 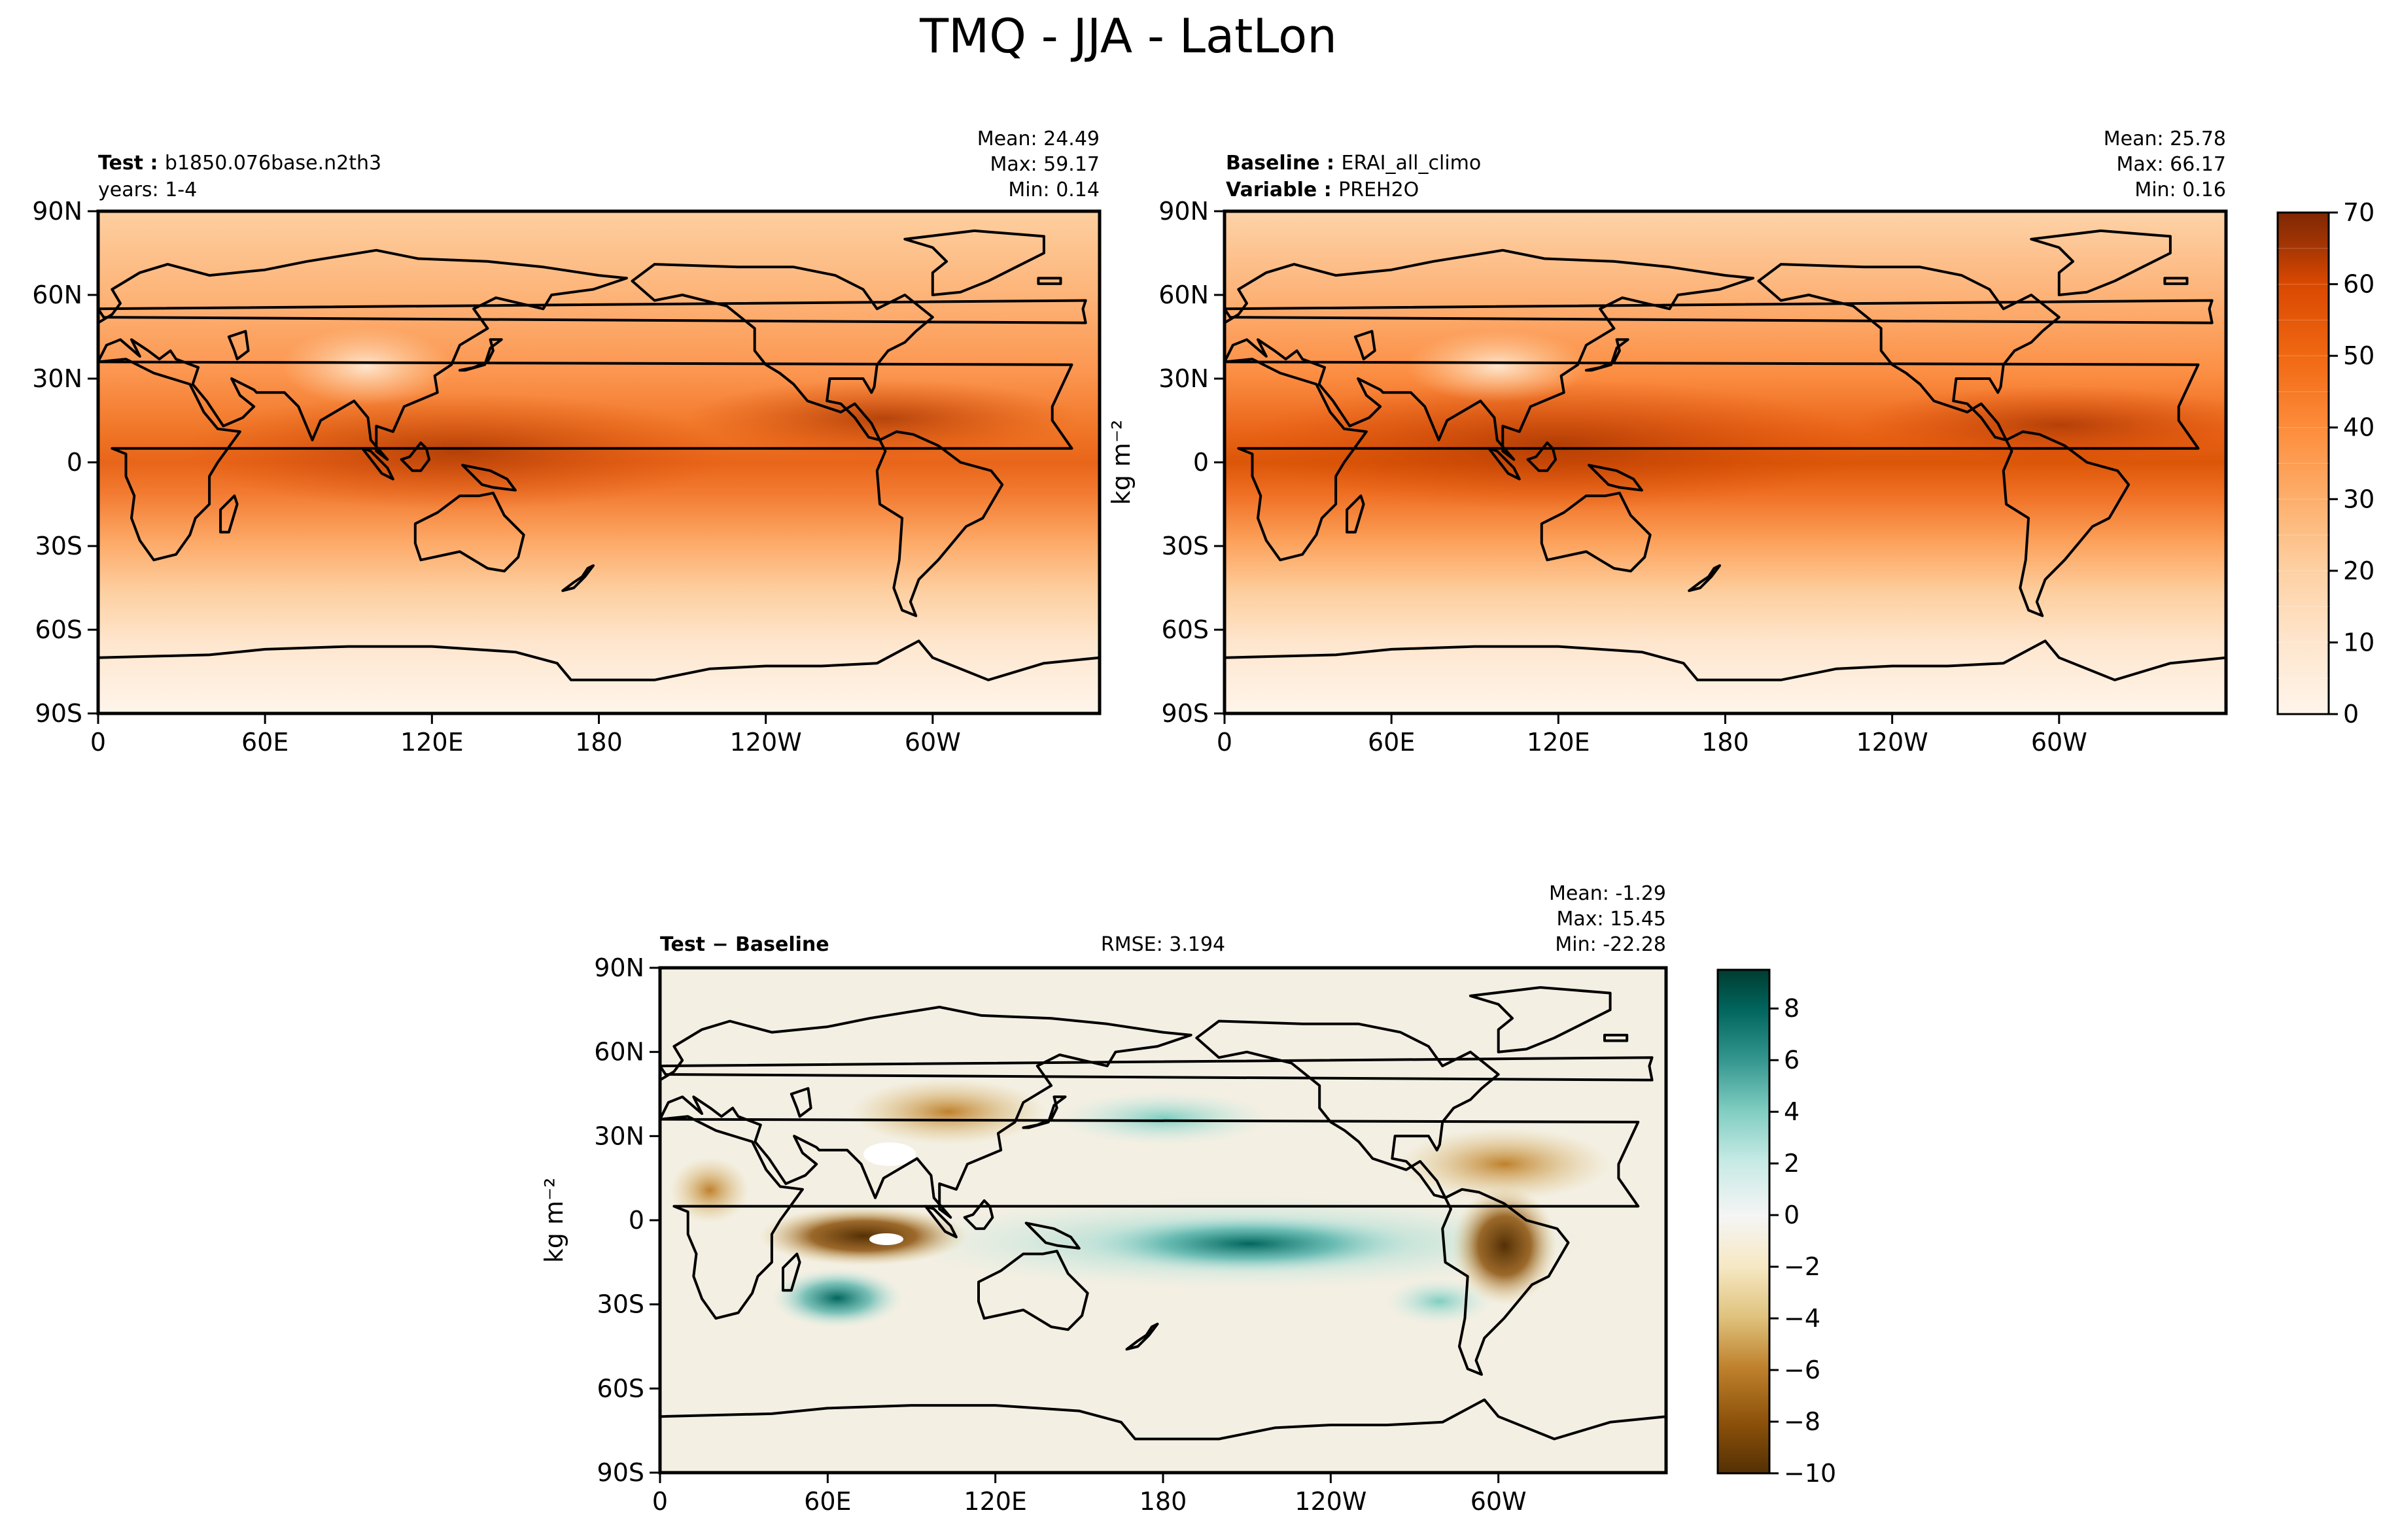 What do you see at coordinates (837, 1298) in the screenshot?
I see `diff-teal-indian-ocean` at bounding box center [837, 1298].